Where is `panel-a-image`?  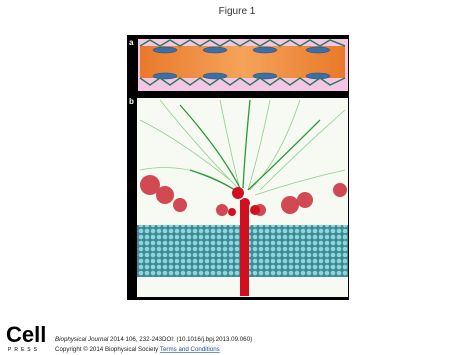 panel-a-image is located at coordinates (243, 65).